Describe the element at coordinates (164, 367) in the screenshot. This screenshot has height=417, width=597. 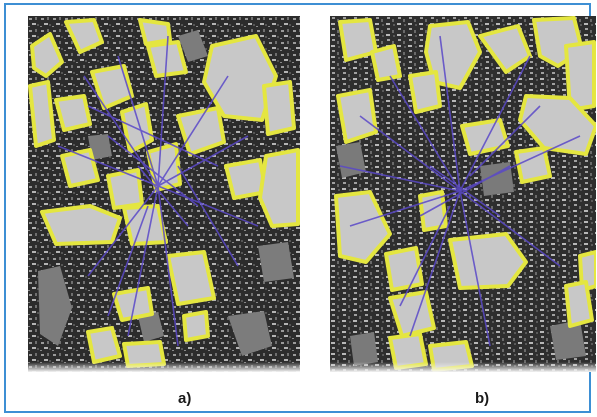
I see `panel-a-bottom-fade` at that location.